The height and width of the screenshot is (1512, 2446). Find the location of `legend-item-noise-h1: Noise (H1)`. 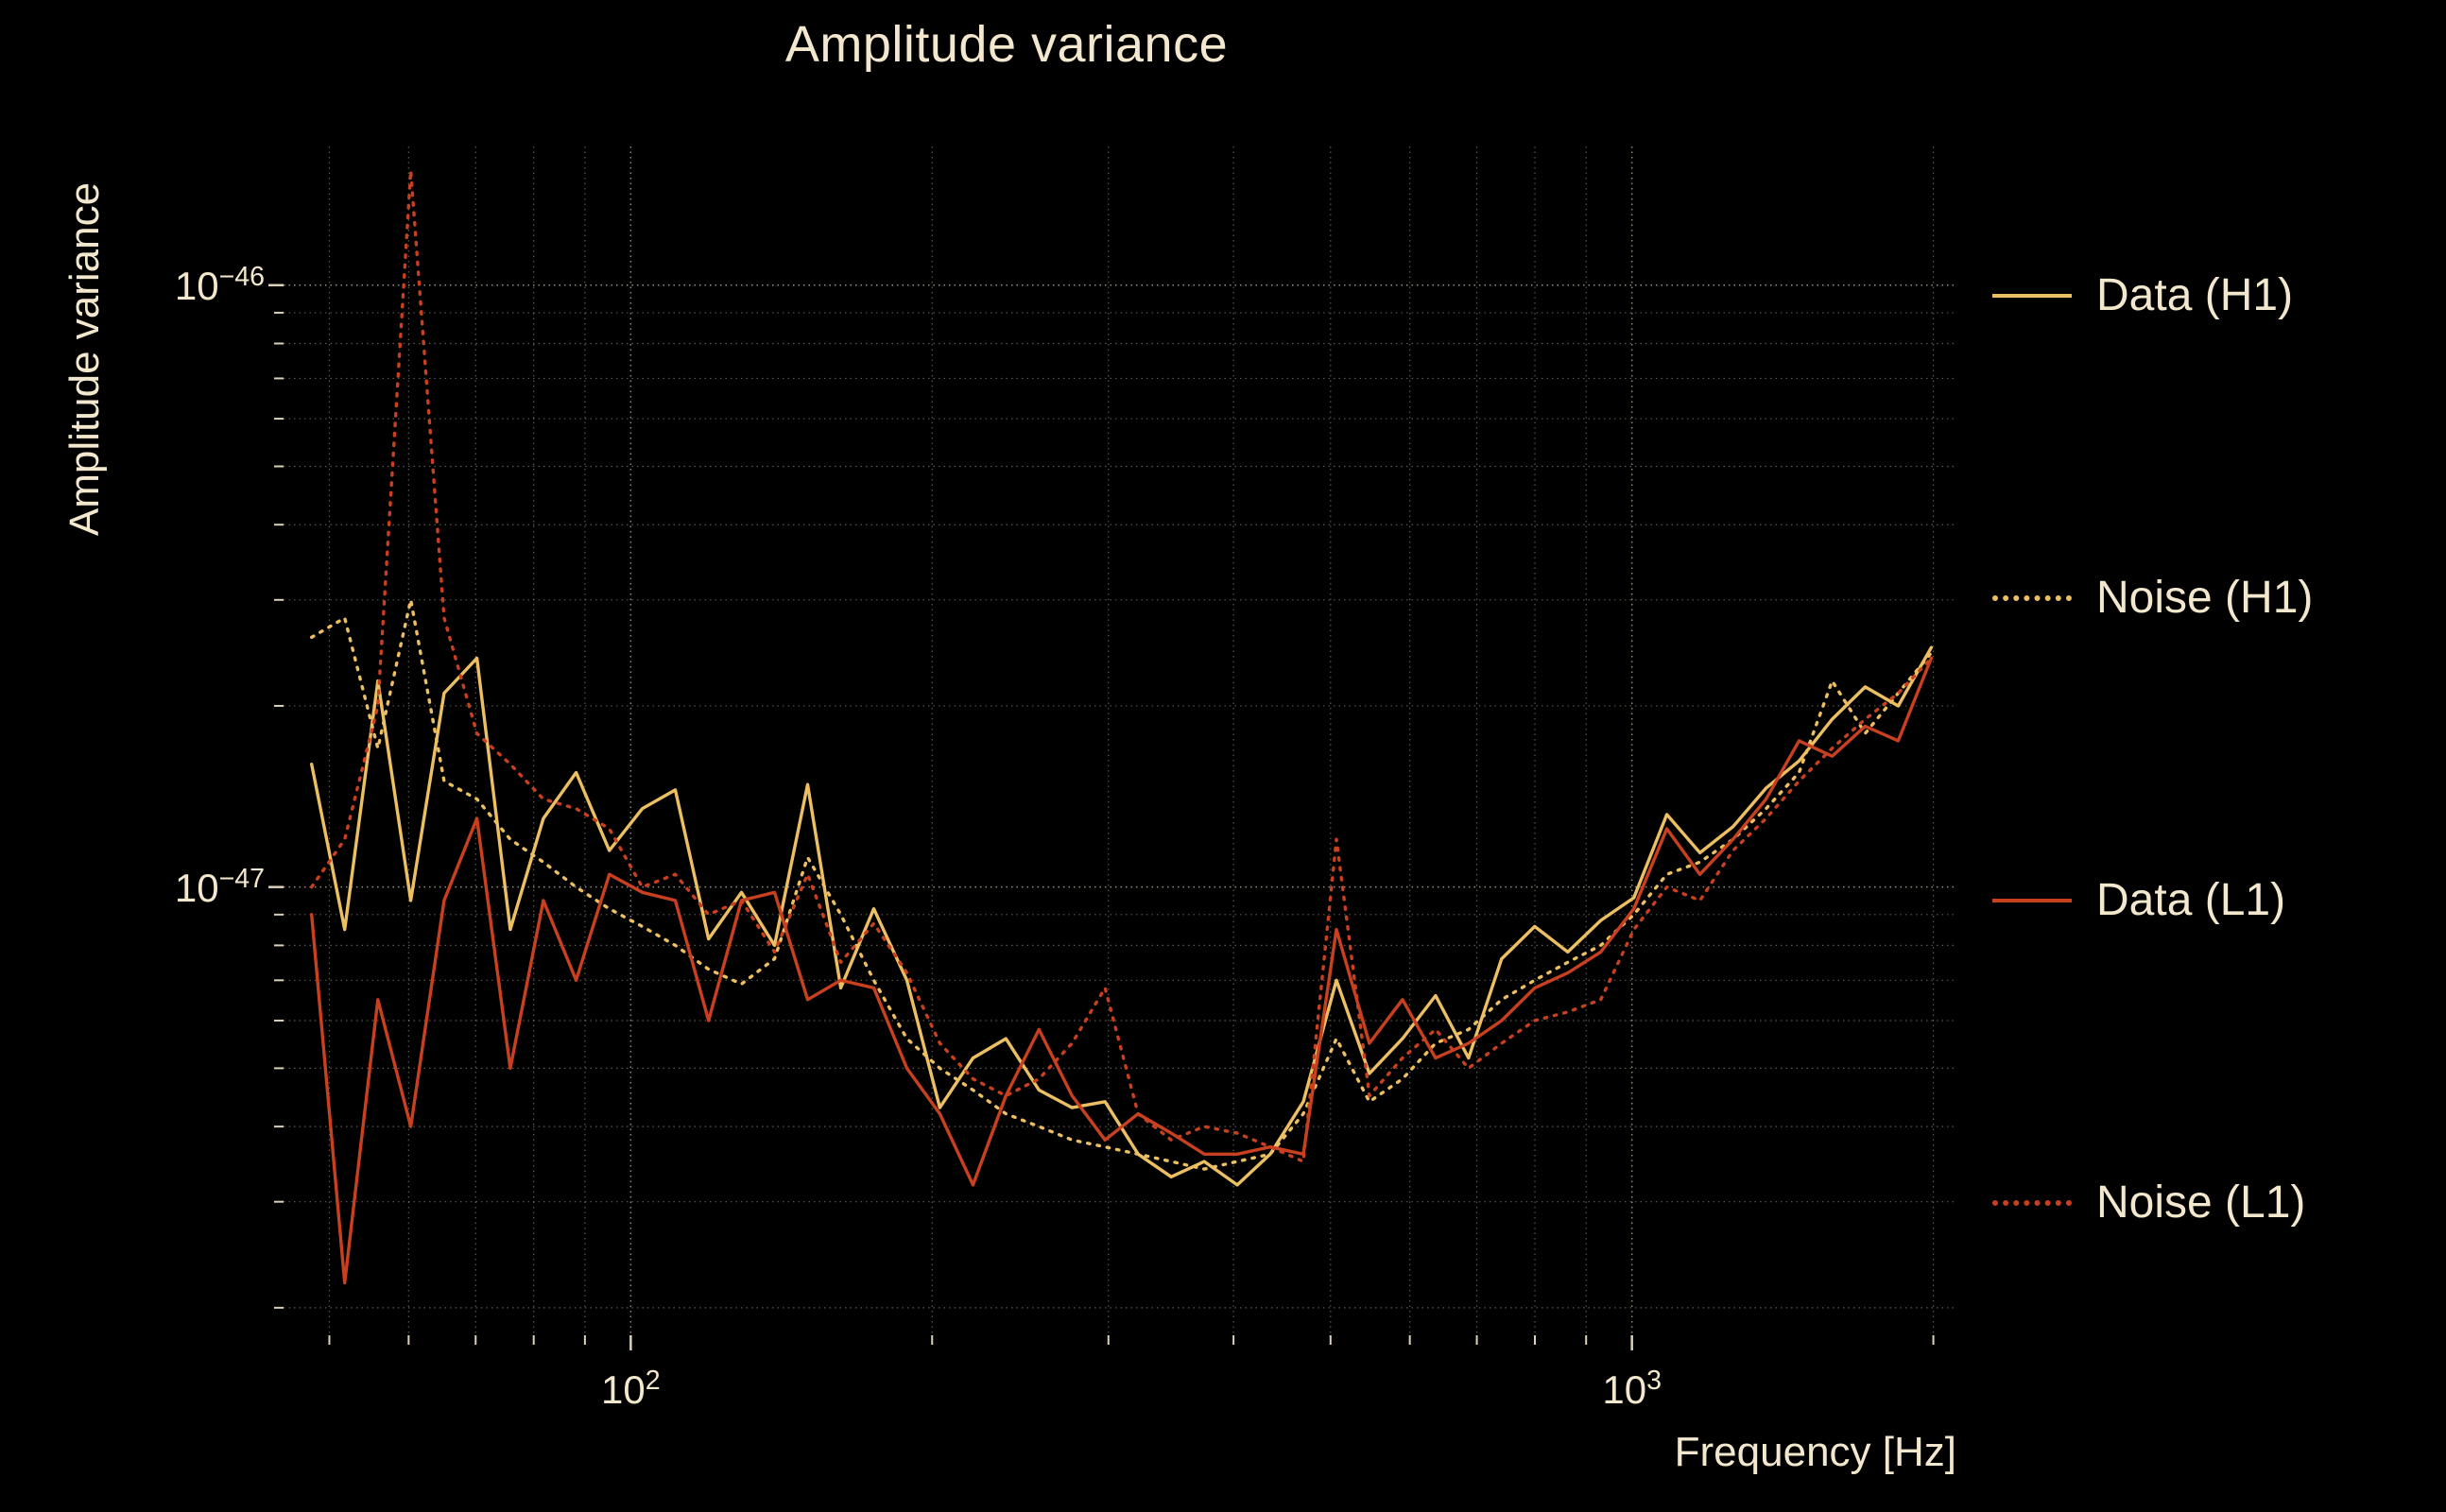

legend-item-noise-h1: Noise (H1) is located at coordinates (2152, 598).